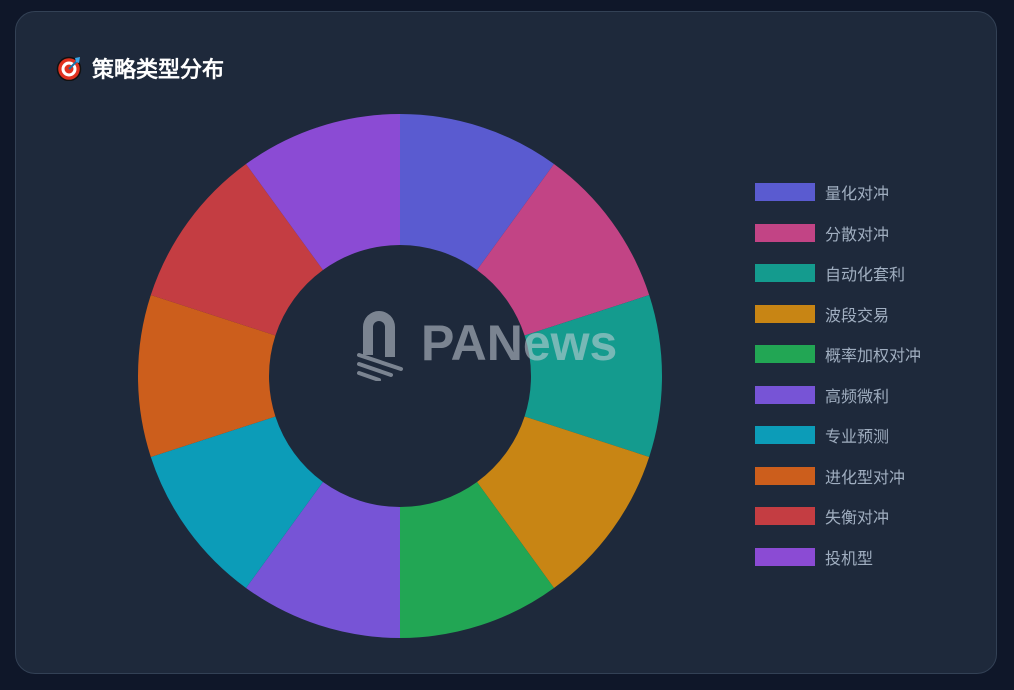  What do you see at coordinates (857, 234) in the screenshot?
I see `legend-label: 分散对冲` at bounding box center [857, 234].